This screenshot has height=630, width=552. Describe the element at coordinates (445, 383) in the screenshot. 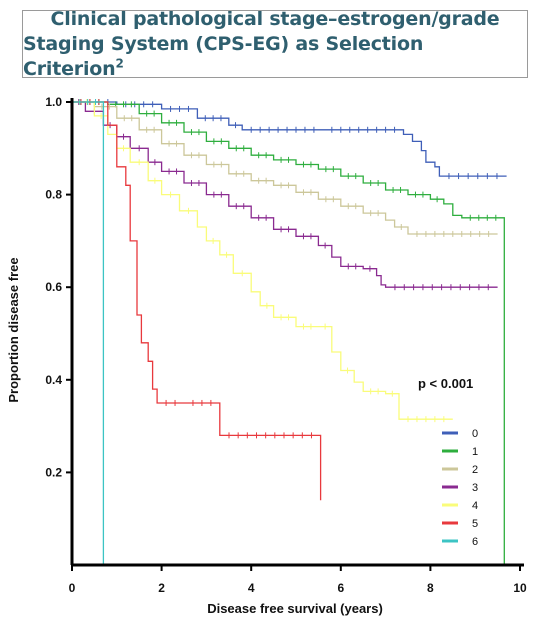

I see `p-value-annotation: p < 0.001` at that location.